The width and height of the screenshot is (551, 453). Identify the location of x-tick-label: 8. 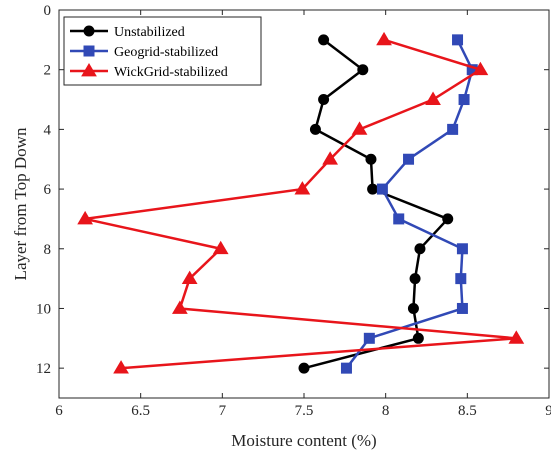
(386, 411).